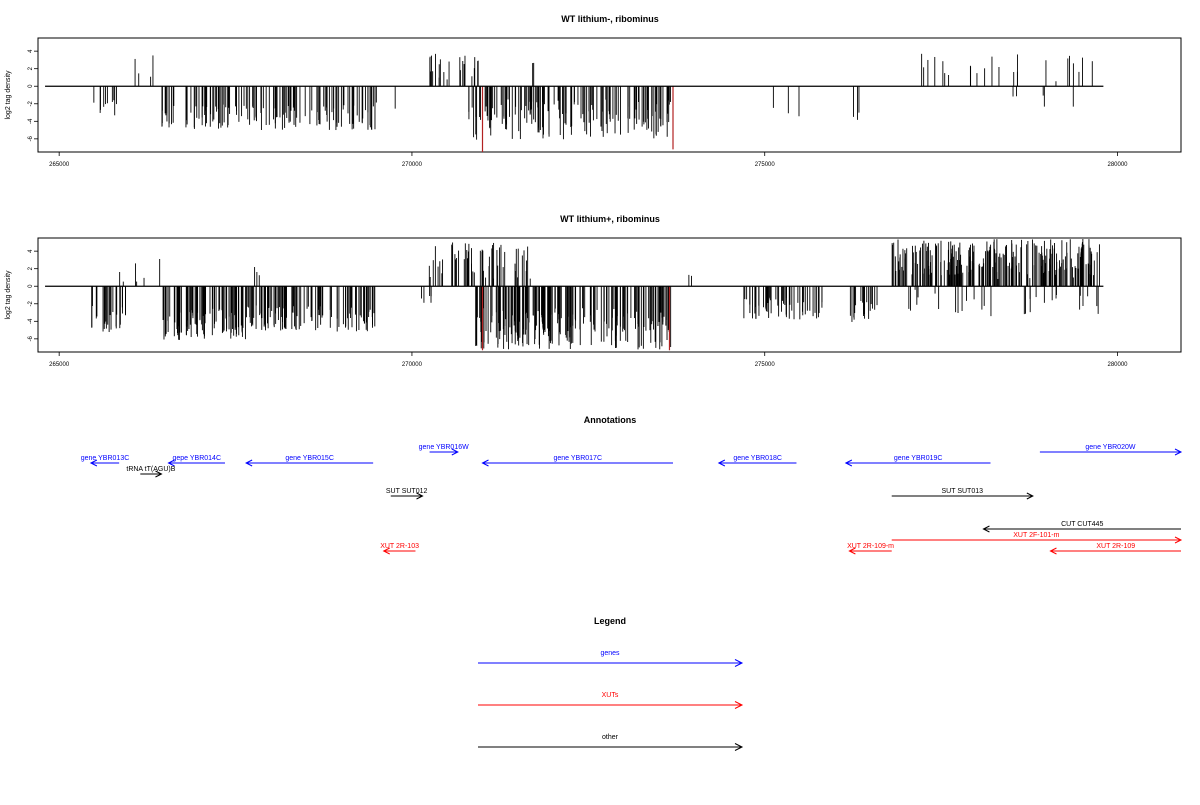 The width and height of the screenshot is (1200, 805). I want to click on legend-title: Legend, so click(610, 621).